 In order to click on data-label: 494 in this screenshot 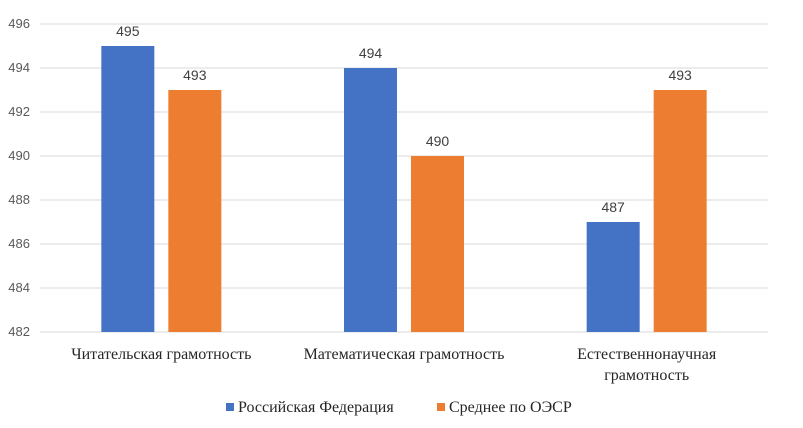, I will do `click(371, 53)`.